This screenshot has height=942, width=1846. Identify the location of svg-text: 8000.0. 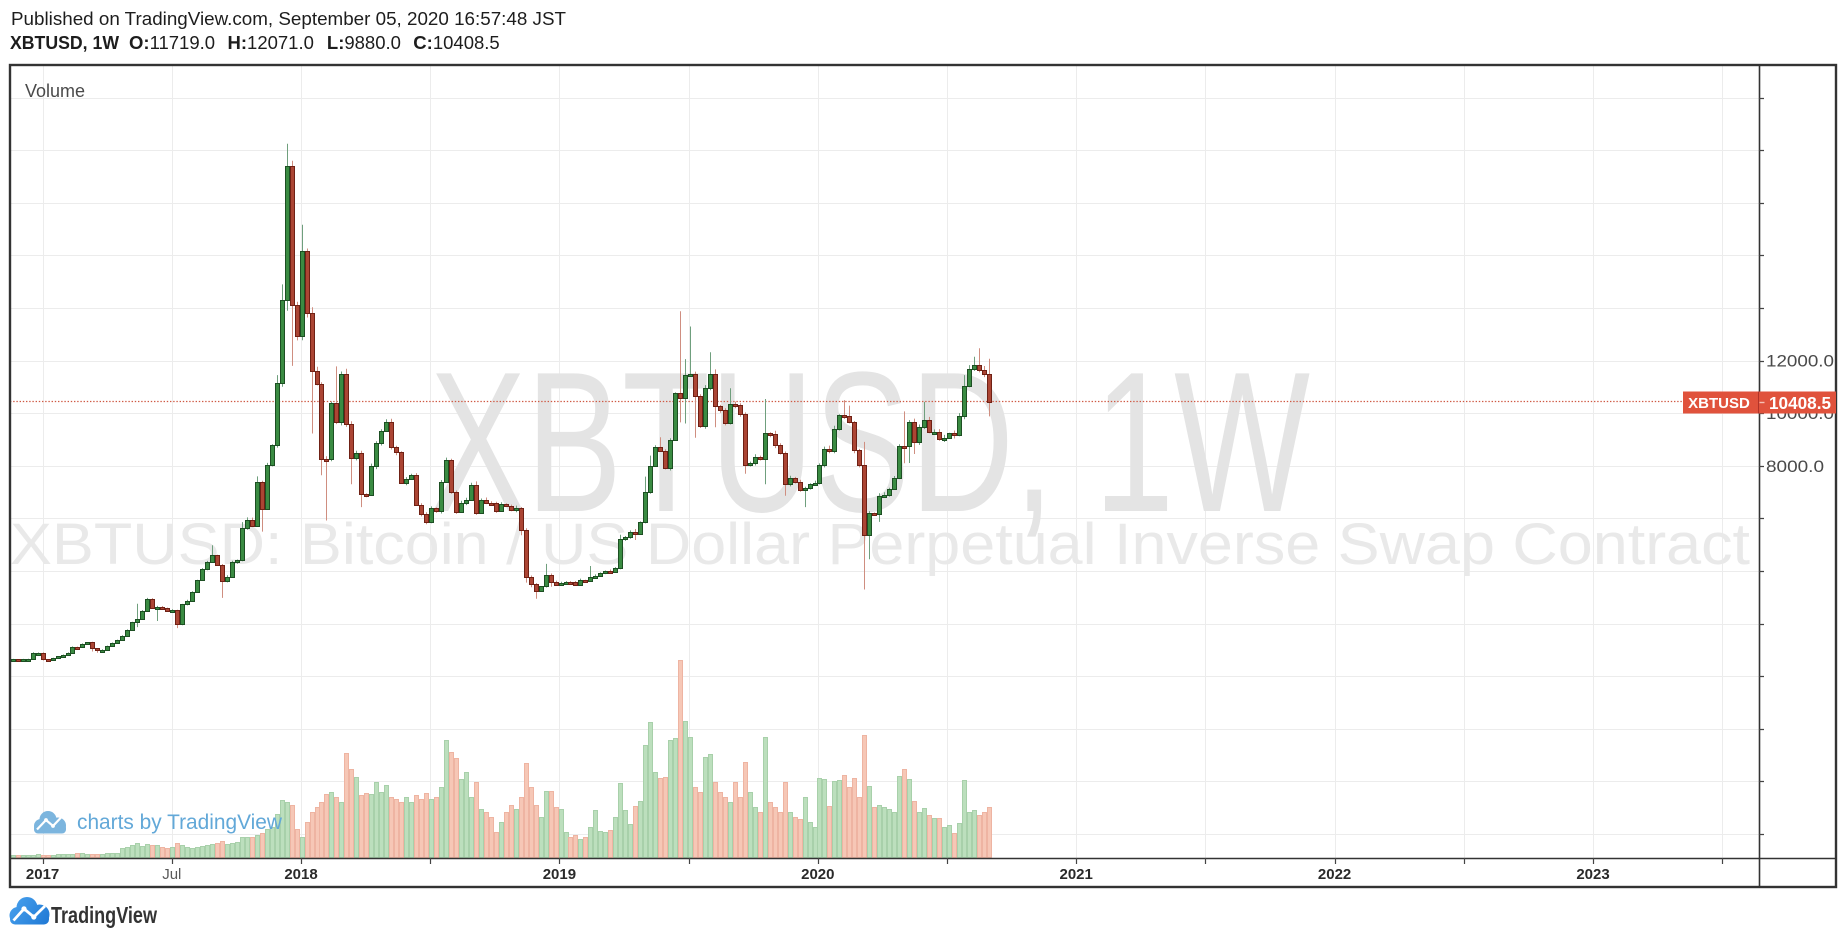
(1795, 466).